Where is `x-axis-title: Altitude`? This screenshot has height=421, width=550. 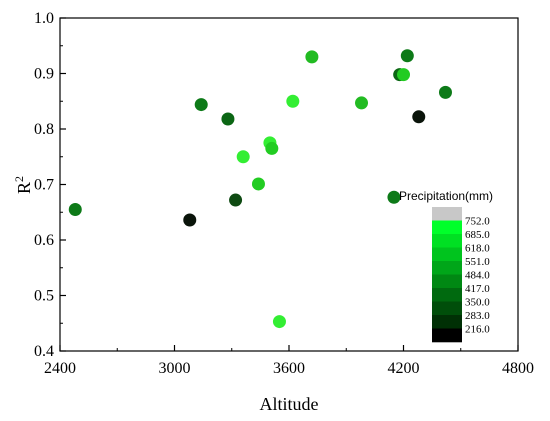
x-axis-title: Altitude is located at coordinates (289, 404).